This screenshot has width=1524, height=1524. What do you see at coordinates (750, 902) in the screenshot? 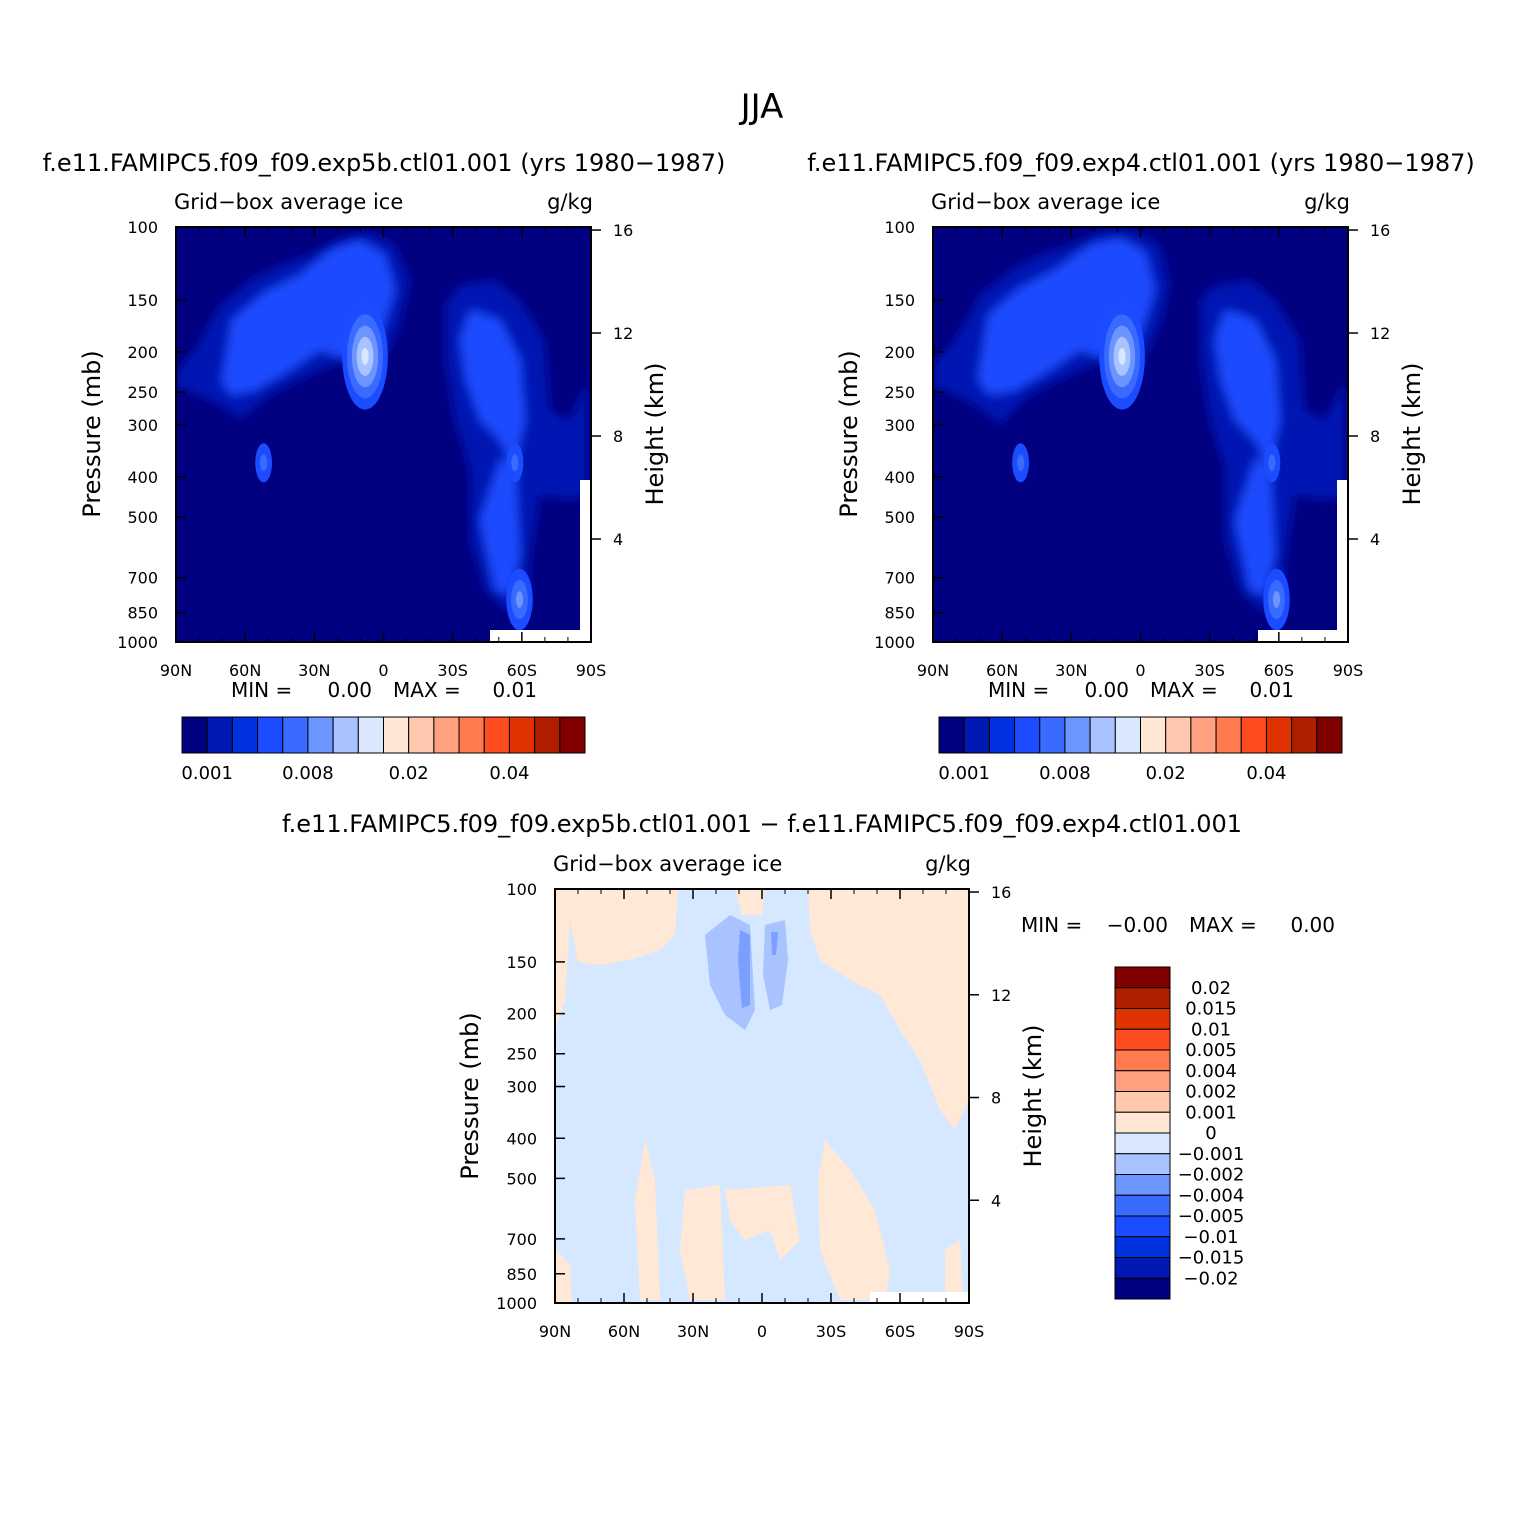
I see `pos-strip-equator` at bounding box center [750, 902].